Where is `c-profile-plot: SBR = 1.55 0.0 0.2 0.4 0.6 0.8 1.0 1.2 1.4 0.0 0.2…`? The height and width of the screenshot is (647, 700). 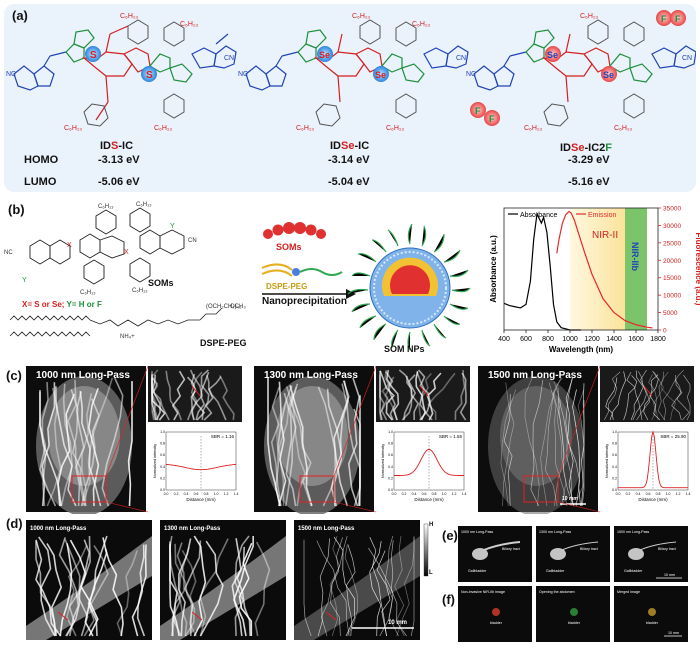
c-profile-plot: SBR = 1.55 0.0 0.2 0.4 0.6 0.8 1.0 1.2 1.4 0.0 0.2… is located at coordinates (423, 467).